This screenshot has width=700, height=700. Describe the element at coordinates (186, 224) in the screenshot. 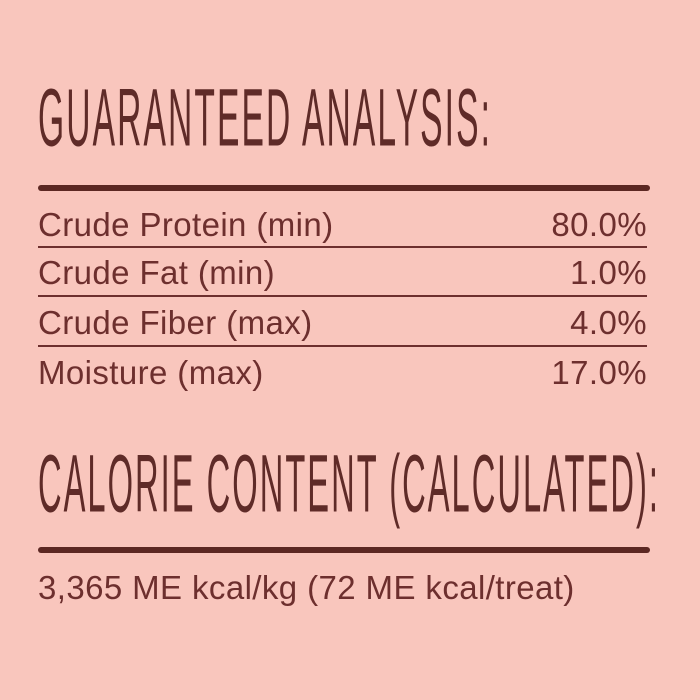

I see `nutrient-label: Crude Protein (min)` at that location.